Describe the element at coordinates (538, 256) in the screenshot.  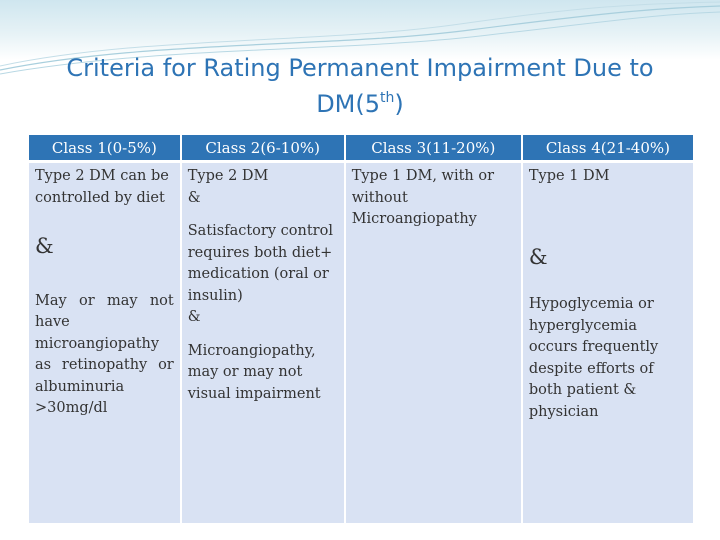
I see `class4-ampersand: &` at that location.